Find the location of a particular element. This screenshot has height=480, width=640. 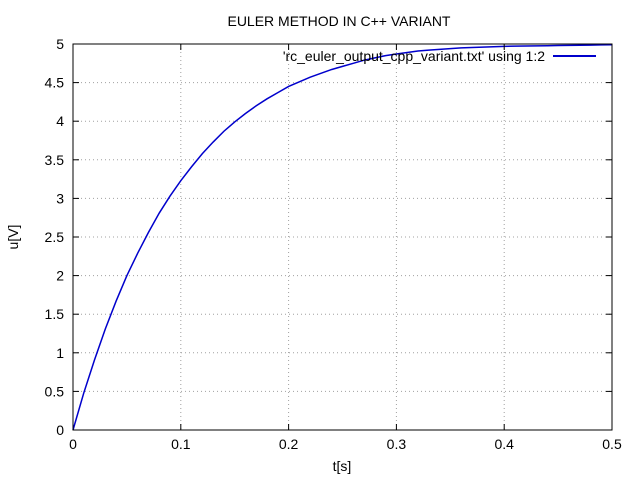

y-tick-label: 3.5 is located at coordinates (55, 160).